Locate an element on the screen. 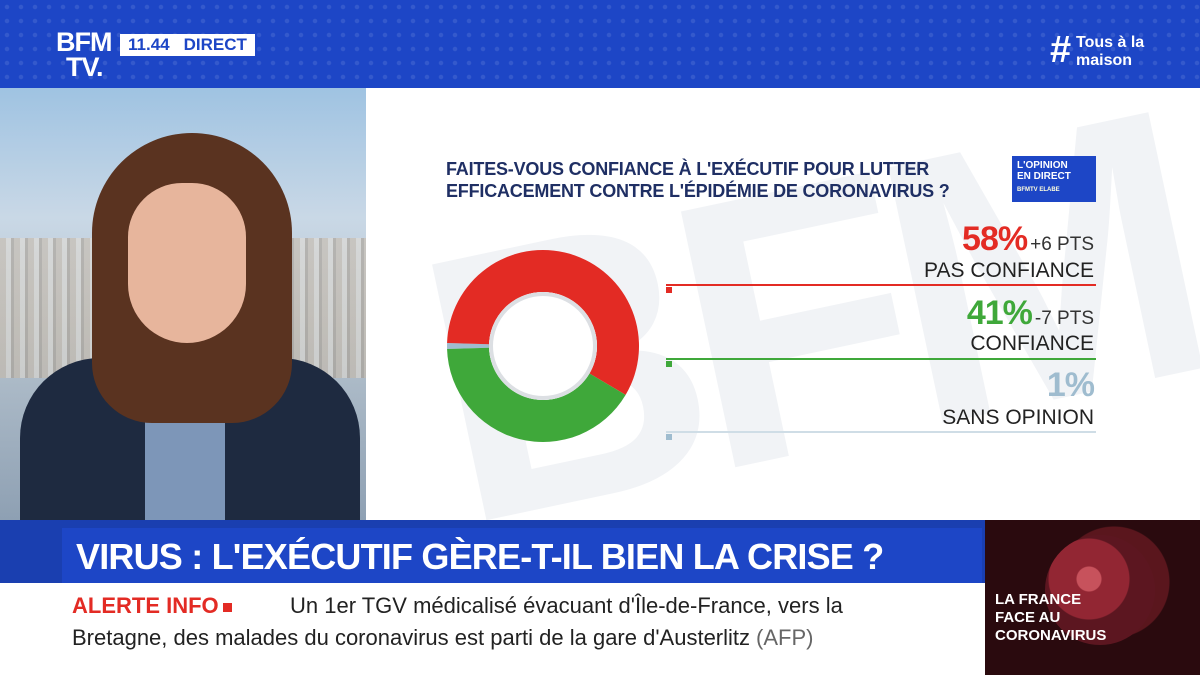 The width and height of the screenshot is (1200, 675). donut-slice-sans-opinion is located at coordinates (468, 346).